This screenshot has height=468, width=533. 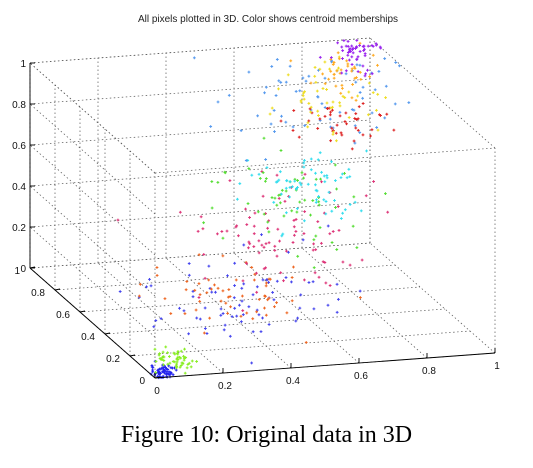 I want to click on z-tick-label: 0.4, so click(x=19, y=187).